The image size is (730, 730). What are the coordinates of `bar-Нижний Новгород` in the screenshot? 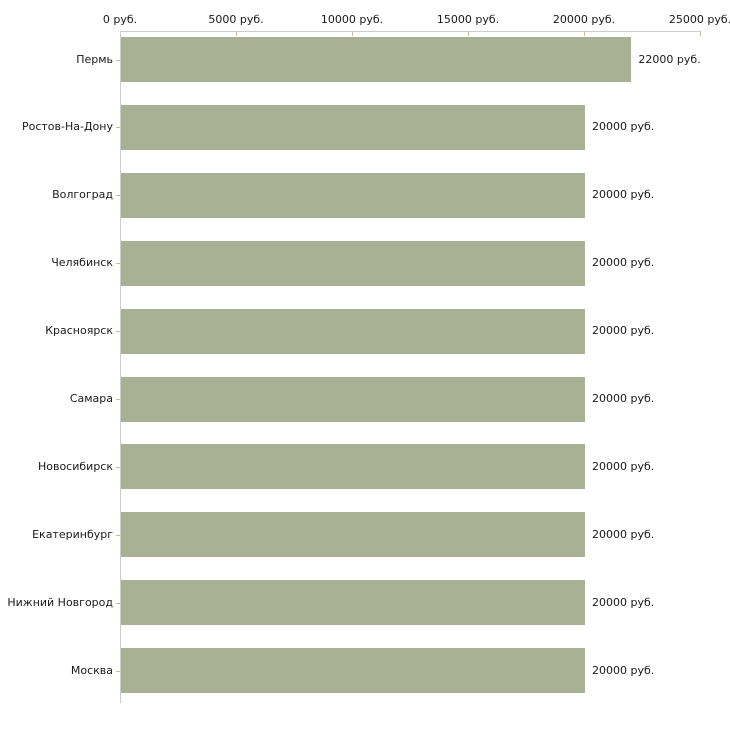 It's located at (353, 603).